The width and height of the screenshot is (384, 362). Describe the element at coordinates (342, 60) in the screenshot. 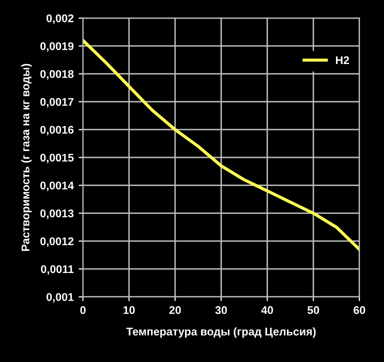

I see `legend-label: H2` at that location.